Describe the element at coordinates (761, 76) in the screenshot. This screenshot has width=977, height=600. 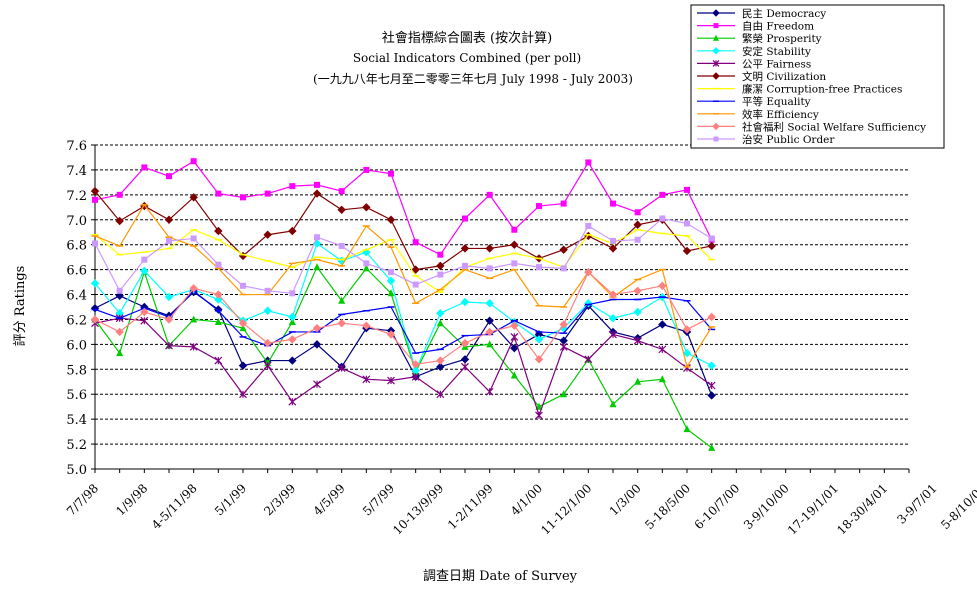
I see `legend-entry: 文明 Civilization` at that location.